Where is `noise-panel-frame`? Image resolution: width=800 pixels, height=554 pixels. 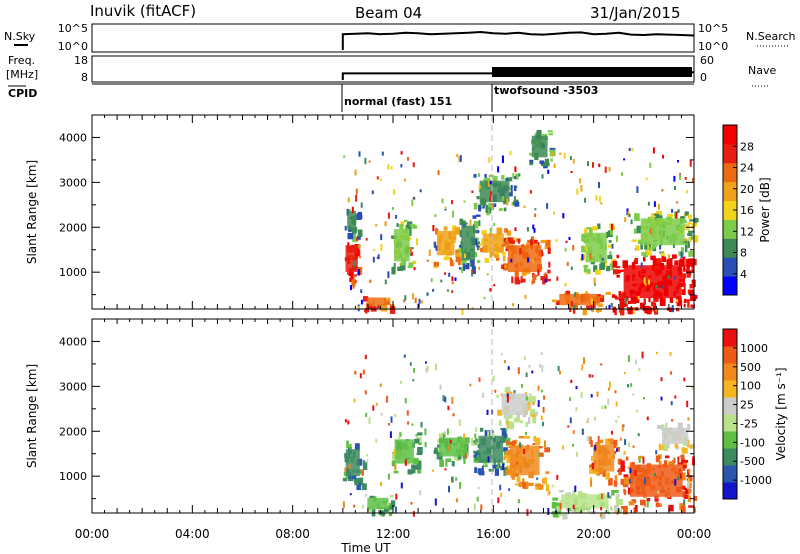
noise-panel-frame is located at coordinates (393, 38).